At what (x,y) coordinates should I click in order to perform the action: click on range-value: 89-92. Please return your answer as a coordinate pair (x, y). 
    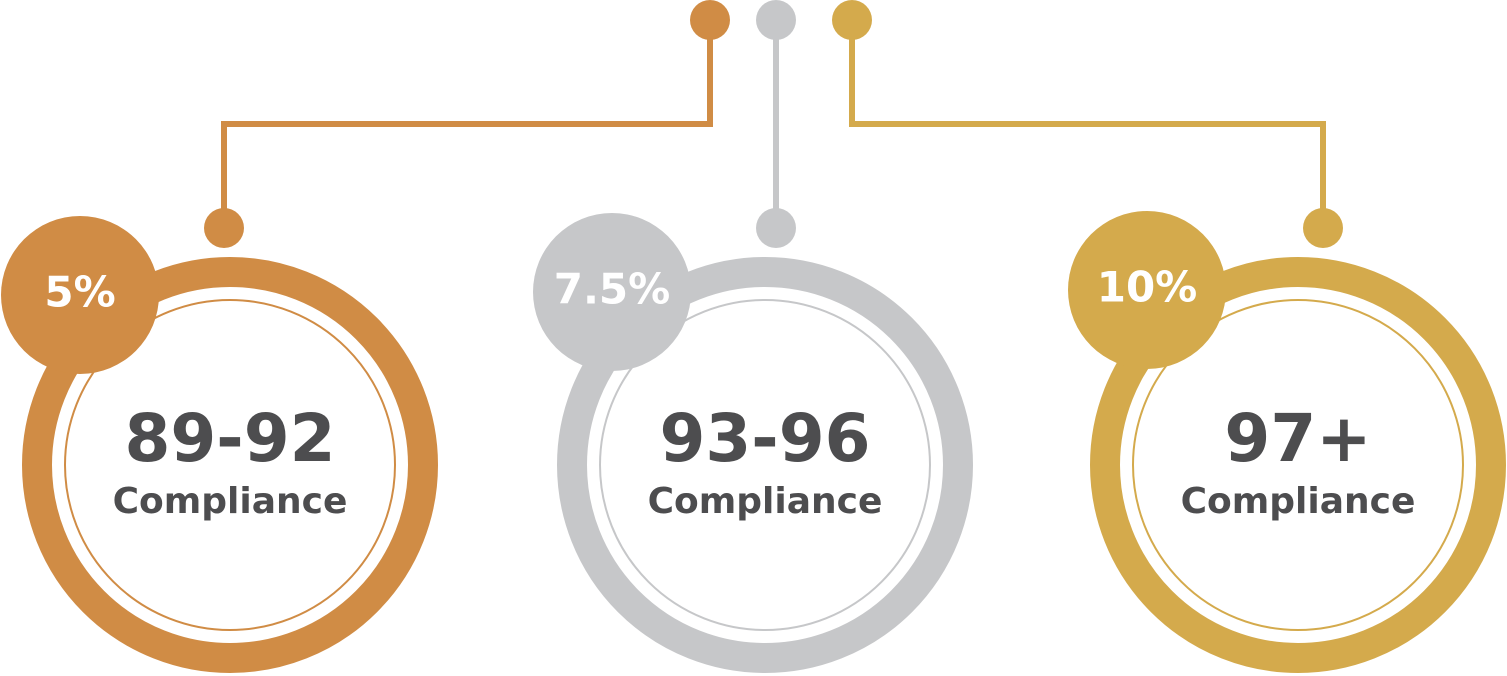
    Looking at the image, I should click on (229, 438).